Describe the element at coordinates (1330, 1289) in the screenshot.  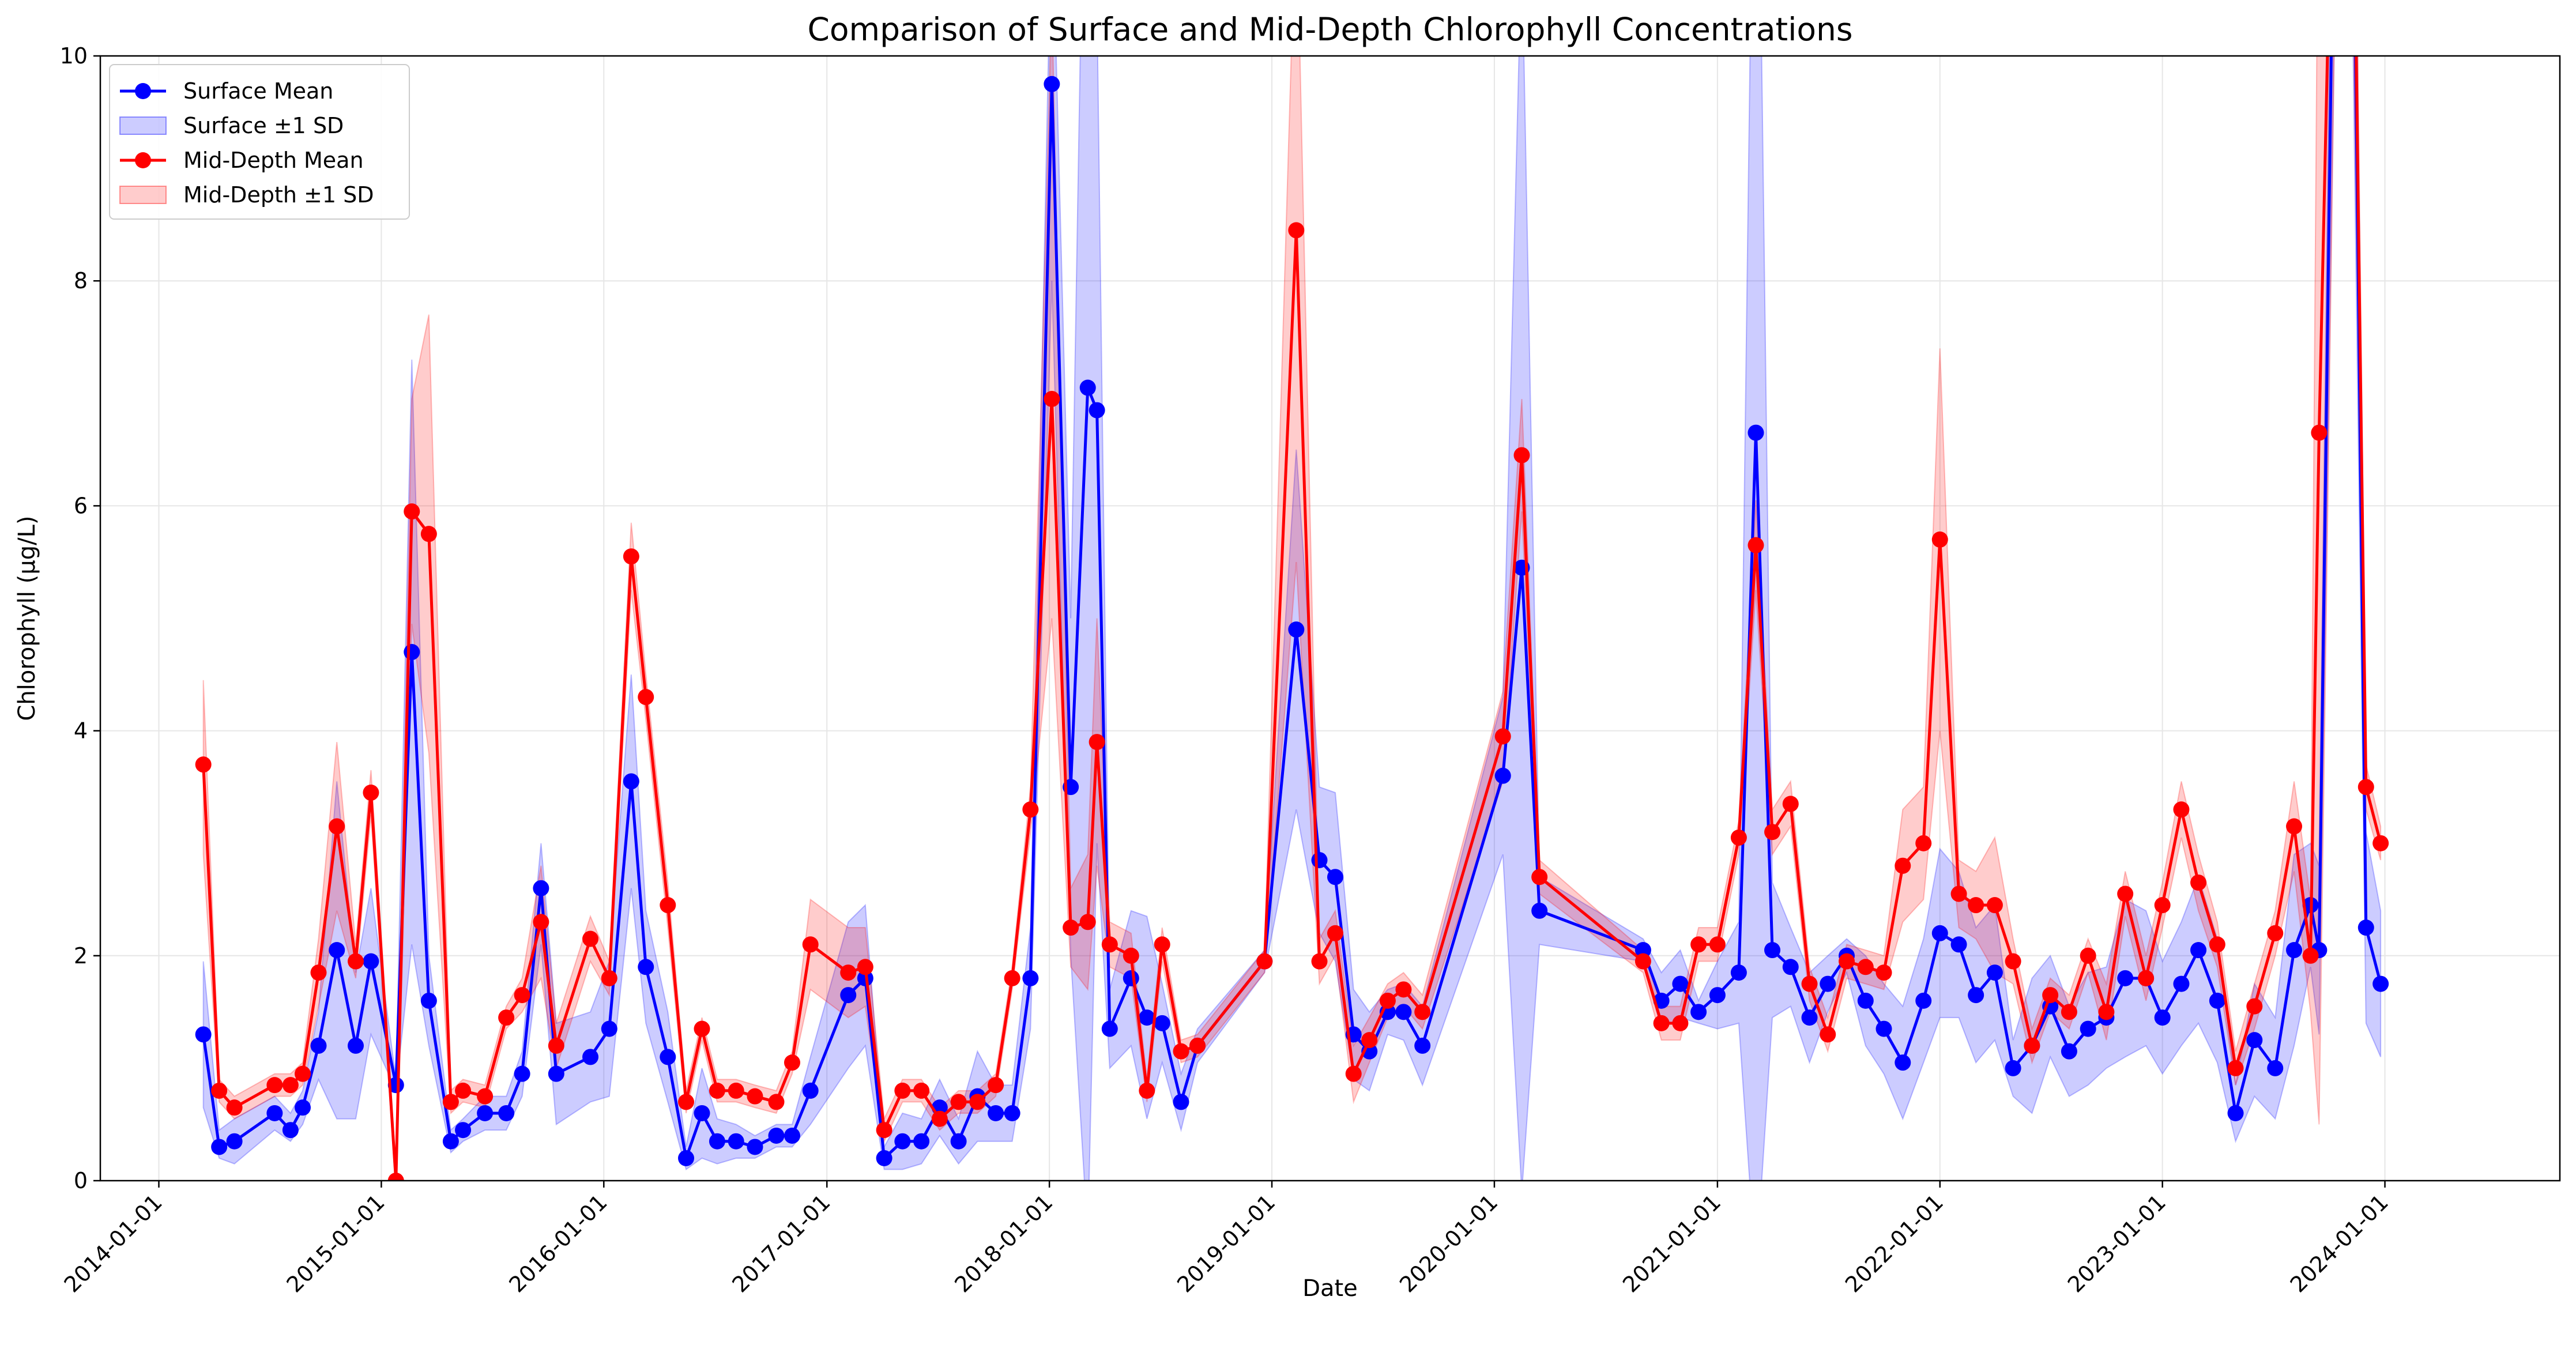
I see `x-axis-label: Date` at that location.